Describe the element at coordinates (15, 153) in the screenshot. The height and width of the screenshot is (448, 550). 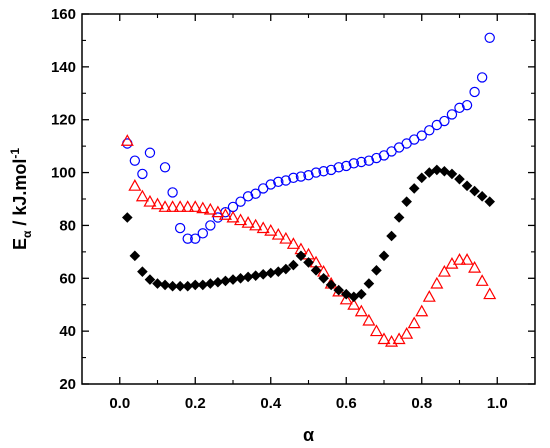
I see `y-axis-label-superscript: -1` at that location.